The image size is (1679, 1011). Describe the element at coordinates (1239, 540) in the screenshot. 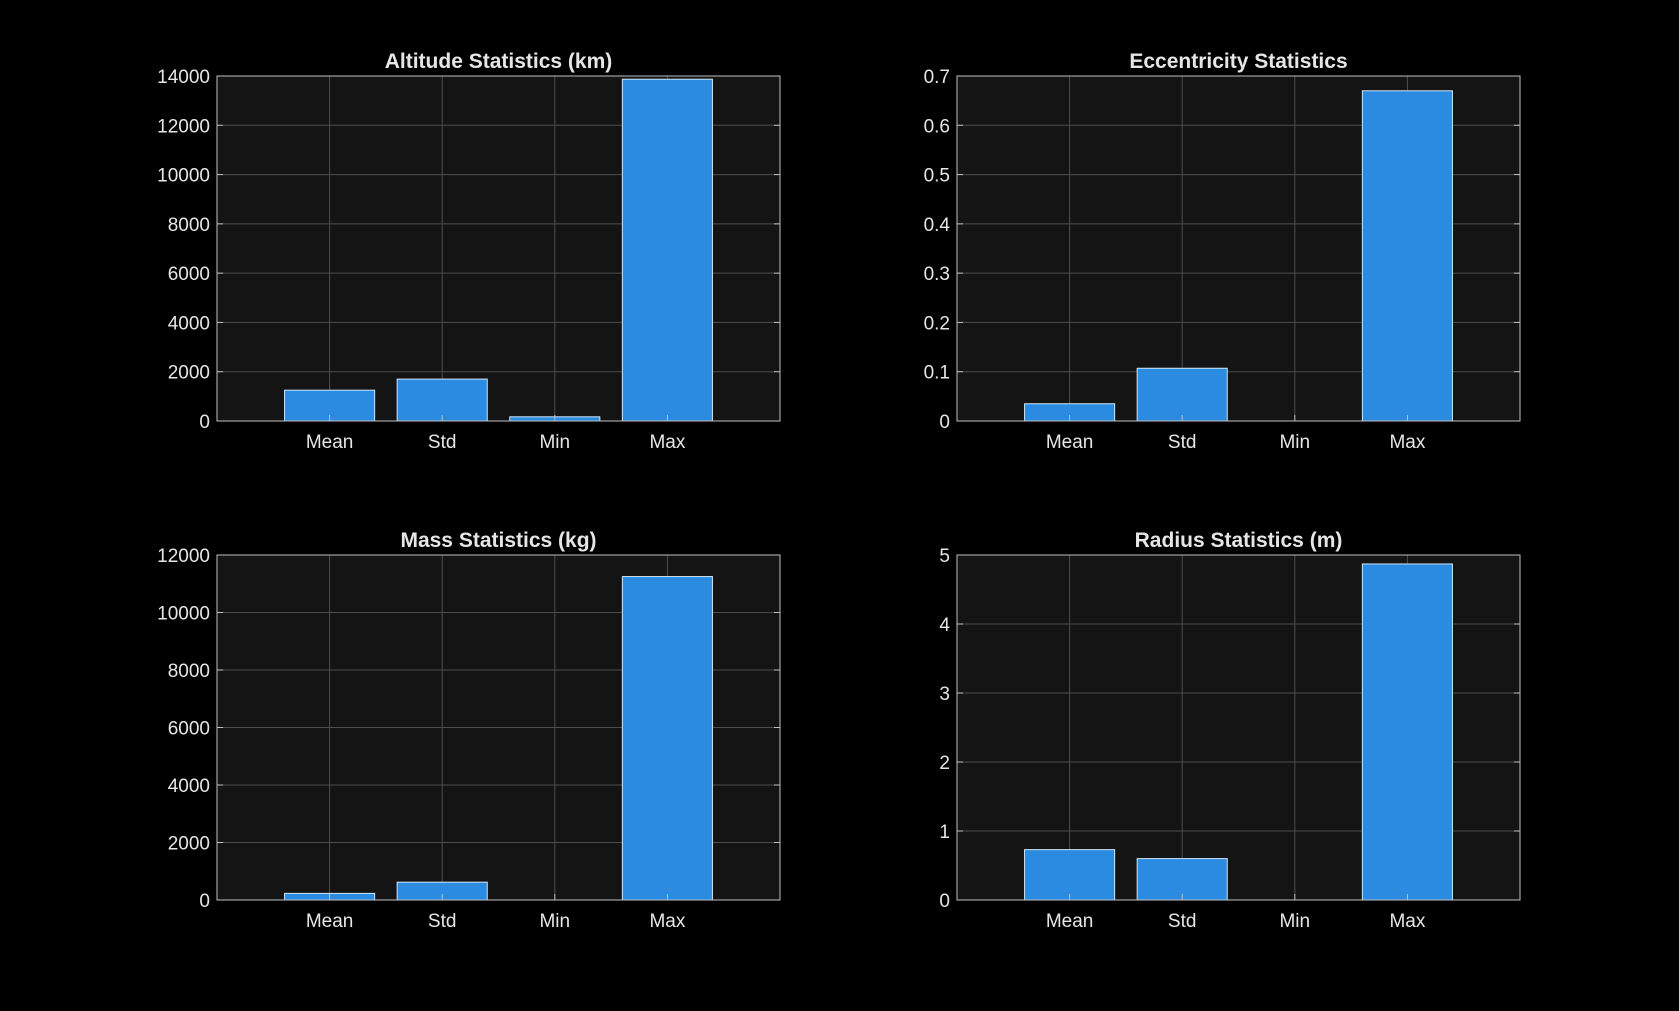

I see `radius-chart-title: Radius Statistics (m)` at that location.